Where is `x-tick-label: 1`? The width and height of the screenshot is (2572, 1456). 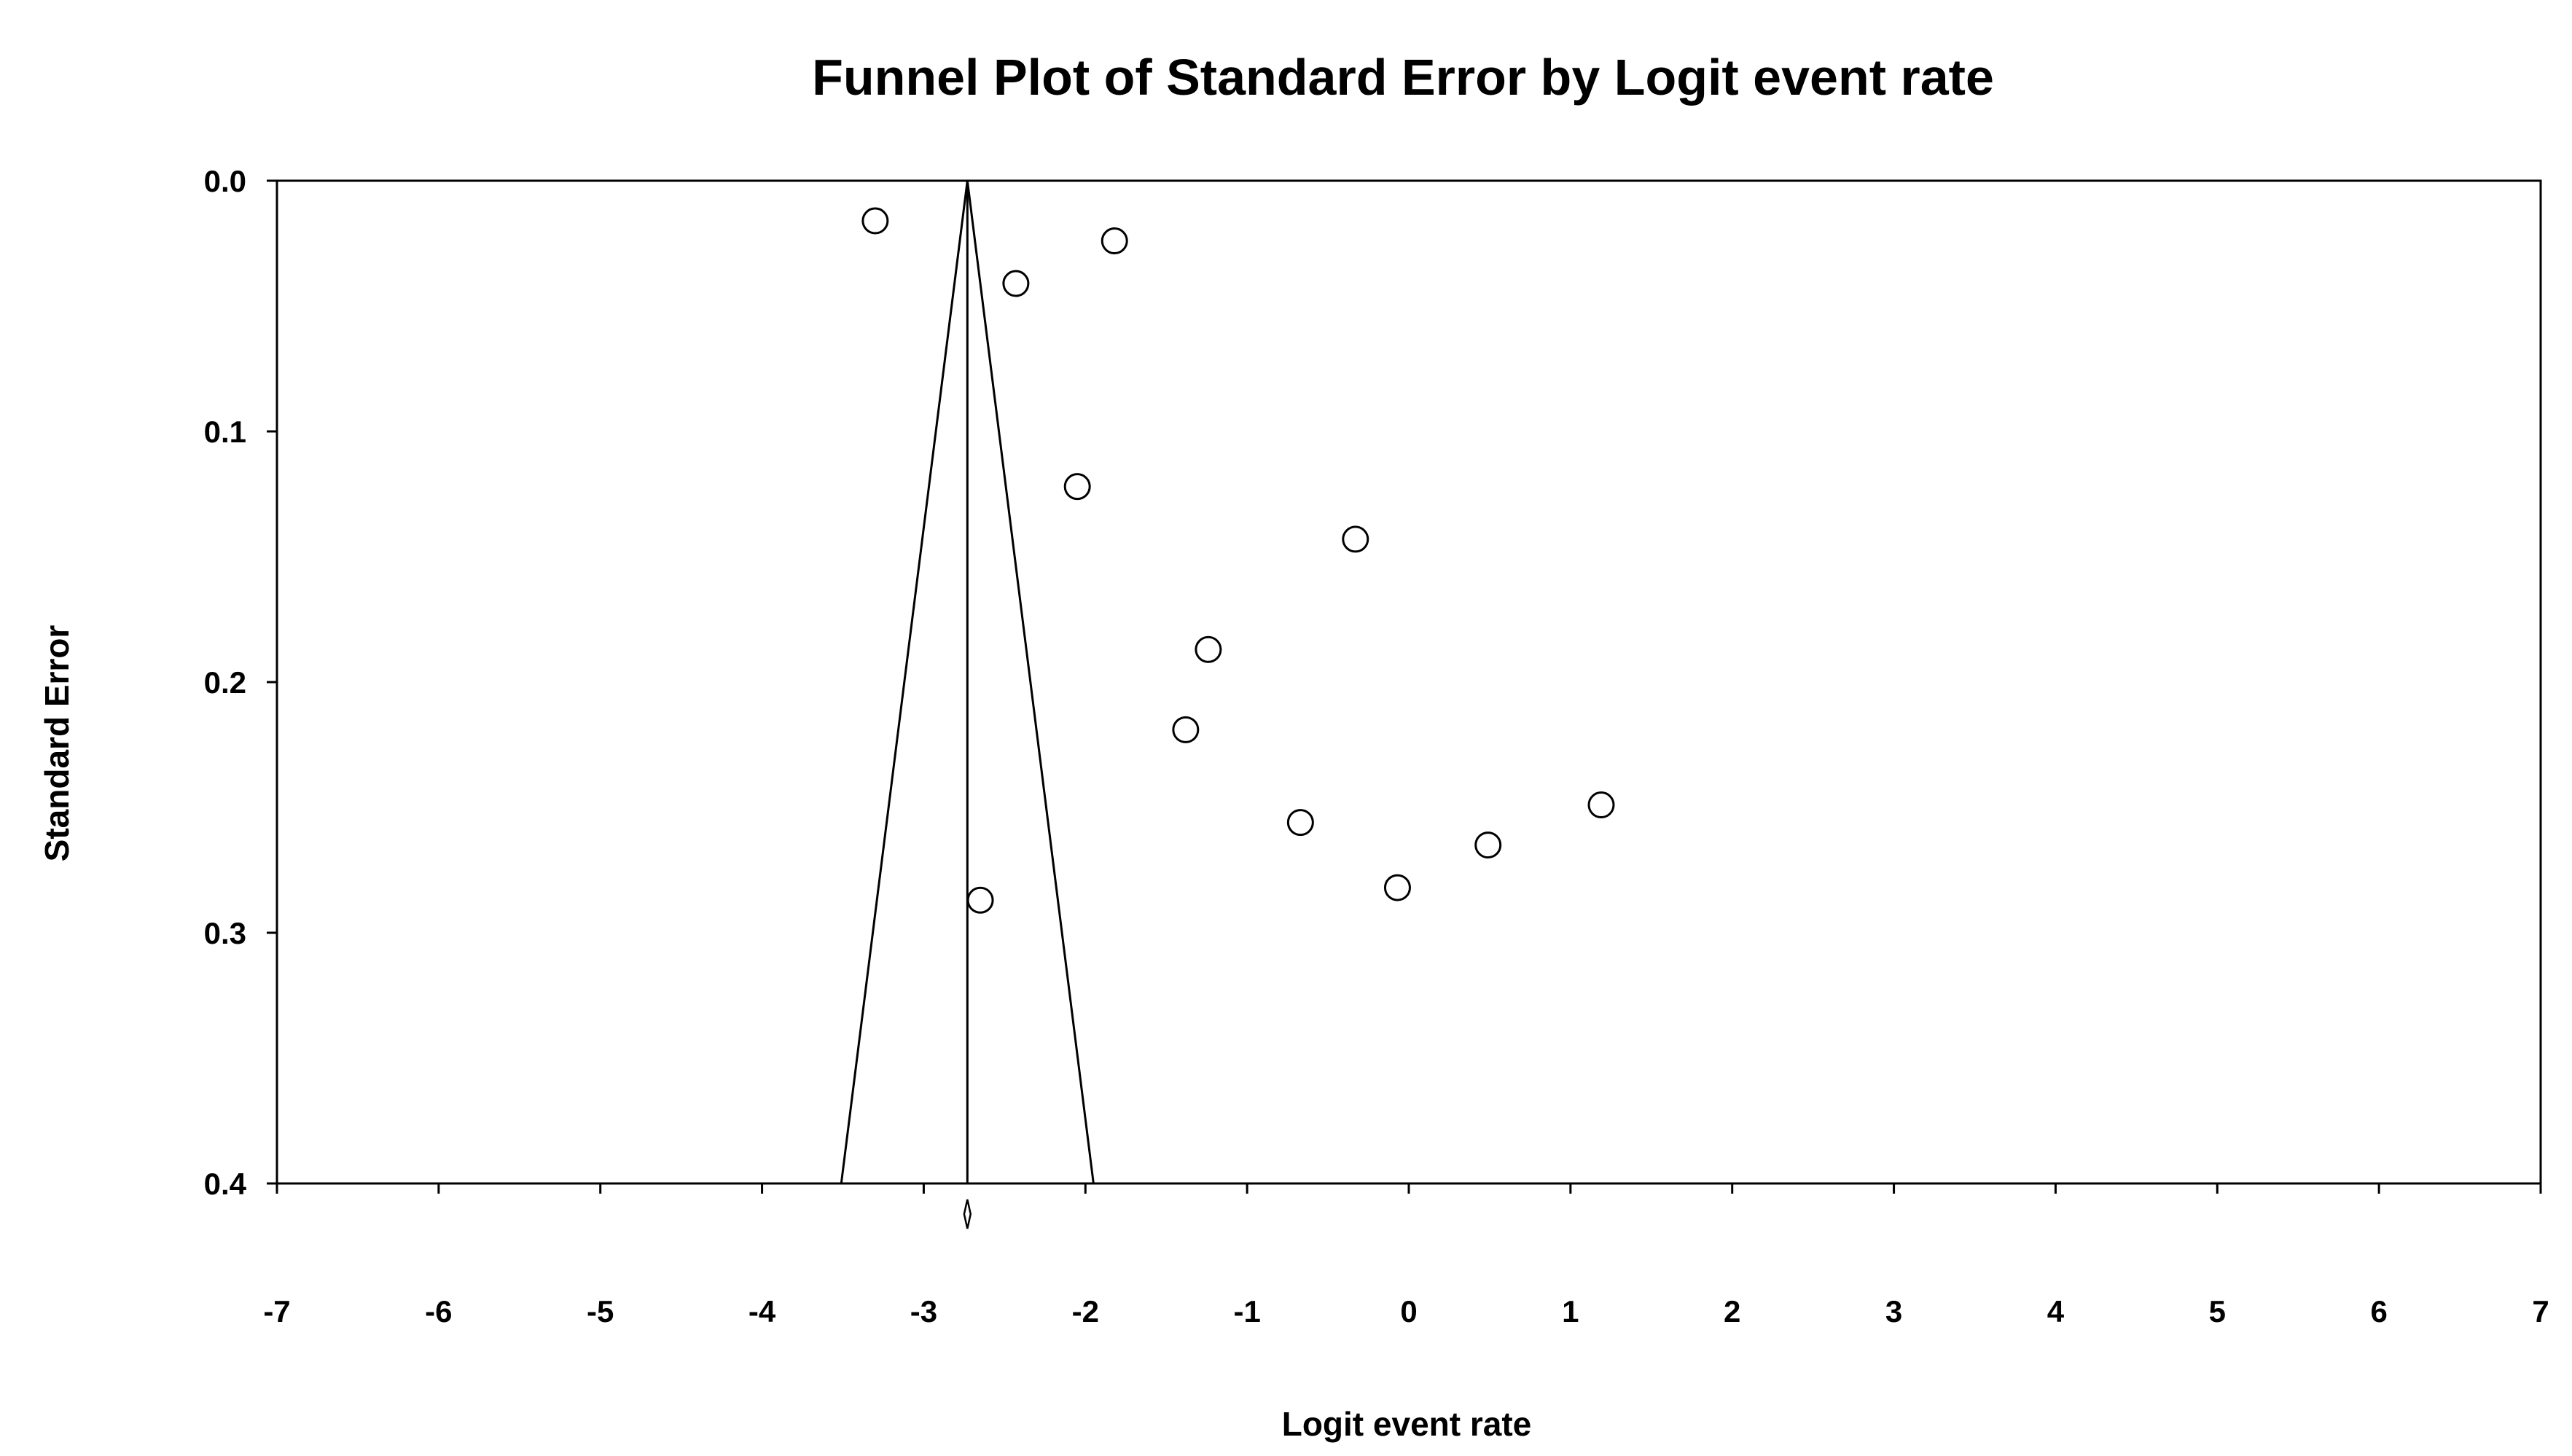 x-tick-label: 1 is located at coordinates (1571, 1311).